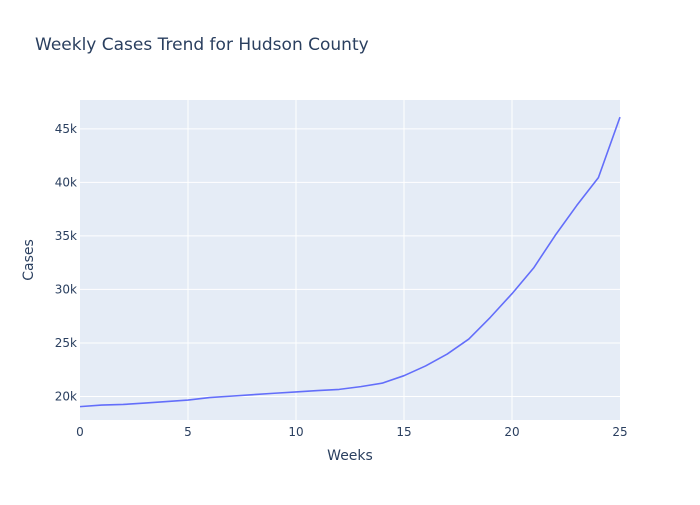 Image resolution: width=700 pixels, height=505 pixels. What do you see at coordinates (295, 432) in the screenshot?
I see `x-tick-label: 10` at bounding box center [295, 432].